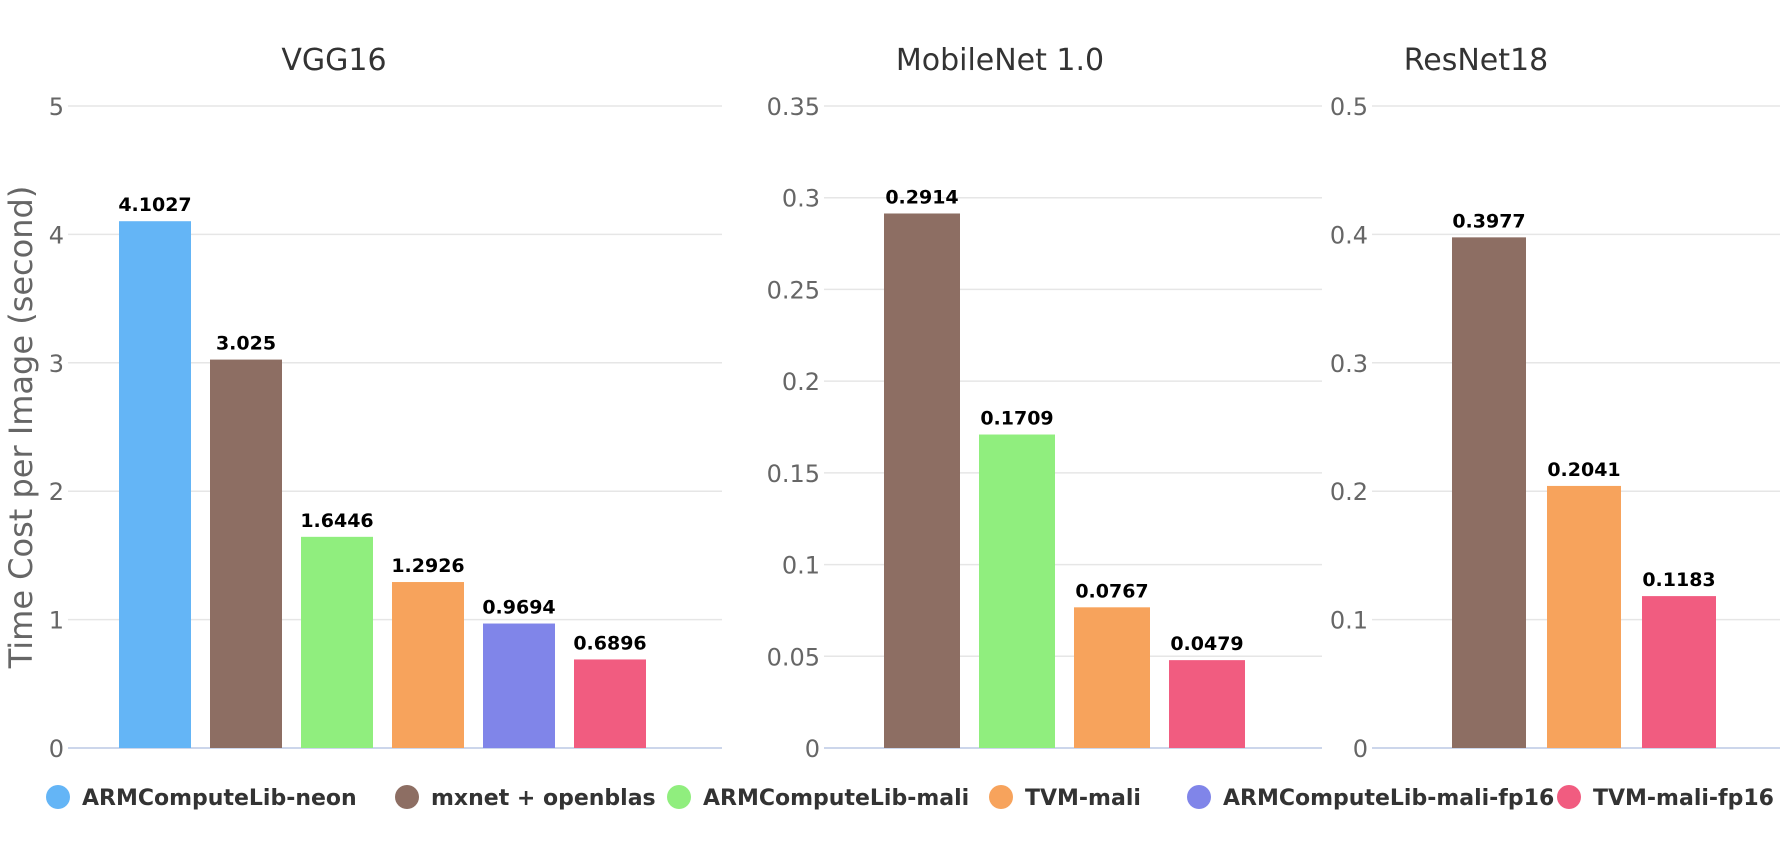  Describe the element at coordinates (1476, 60) in the screenshot. I see `panel-title: ResNet18` at that location.